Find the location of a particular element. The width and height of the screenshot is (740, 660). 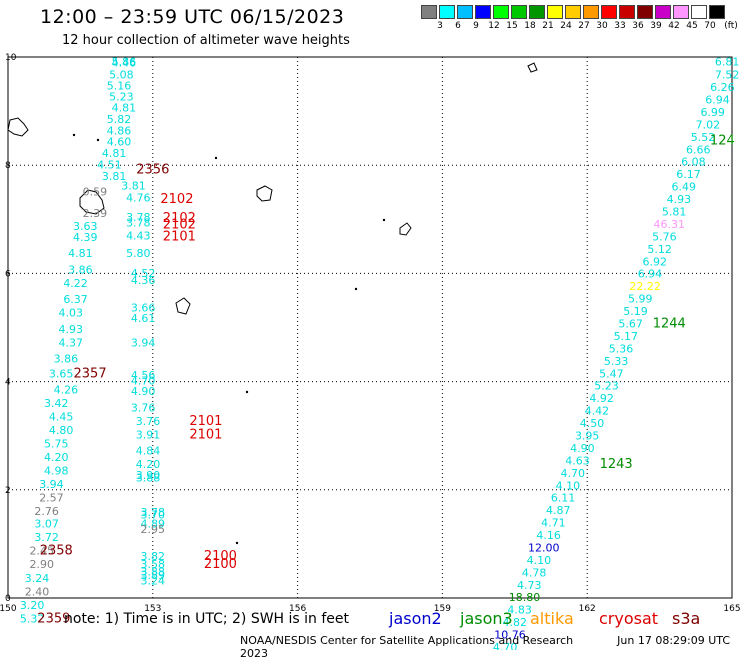

wave-height-value: 3.72 is located at coordinates (46, 537).